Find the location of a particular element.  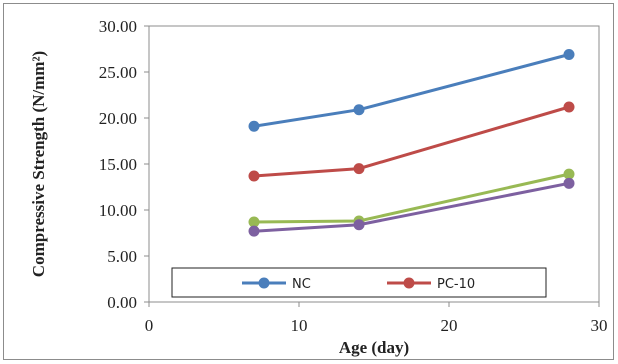

legend: NC PC-10 is located at coordinates (359, 282).